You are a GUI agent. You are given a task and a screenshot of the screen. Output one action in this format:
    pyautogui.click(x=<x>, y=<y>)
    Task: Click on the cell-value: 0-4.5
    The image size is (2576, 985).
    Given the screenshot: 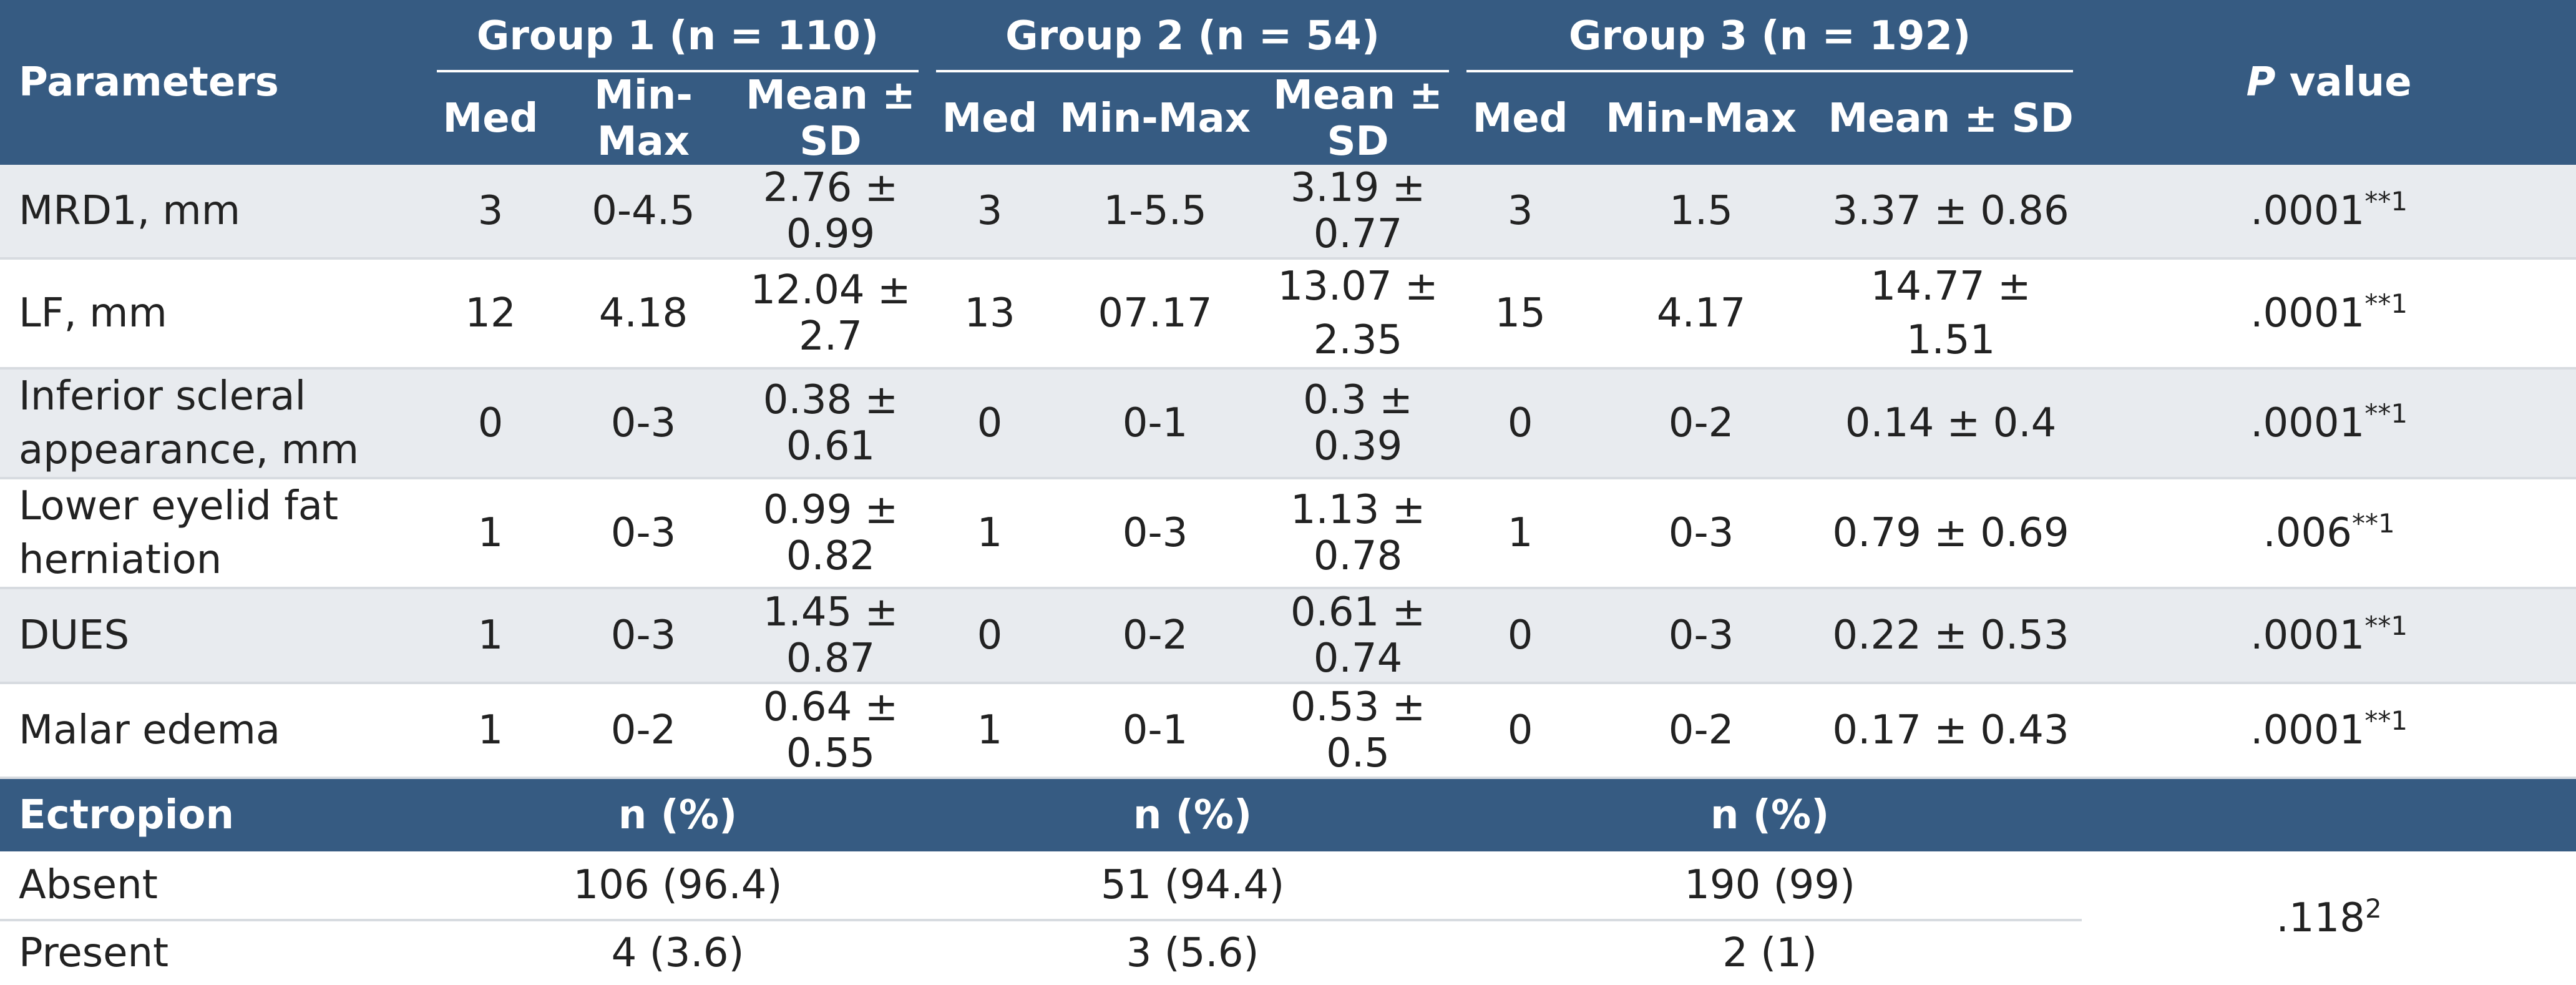 What is the action you would take?
    pyautogui.click(x=643, y=212)
    